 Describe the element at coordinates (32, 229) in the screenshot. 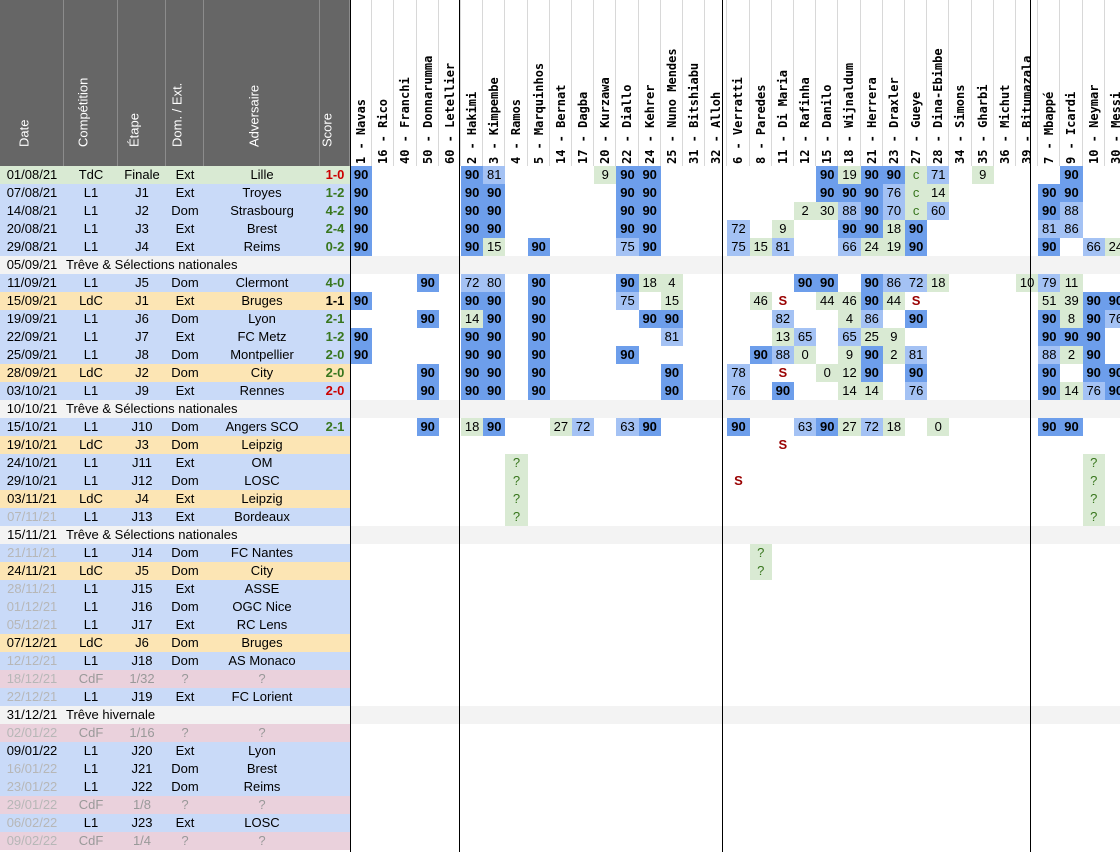

I see `match-date: 20/08/21` at that location.